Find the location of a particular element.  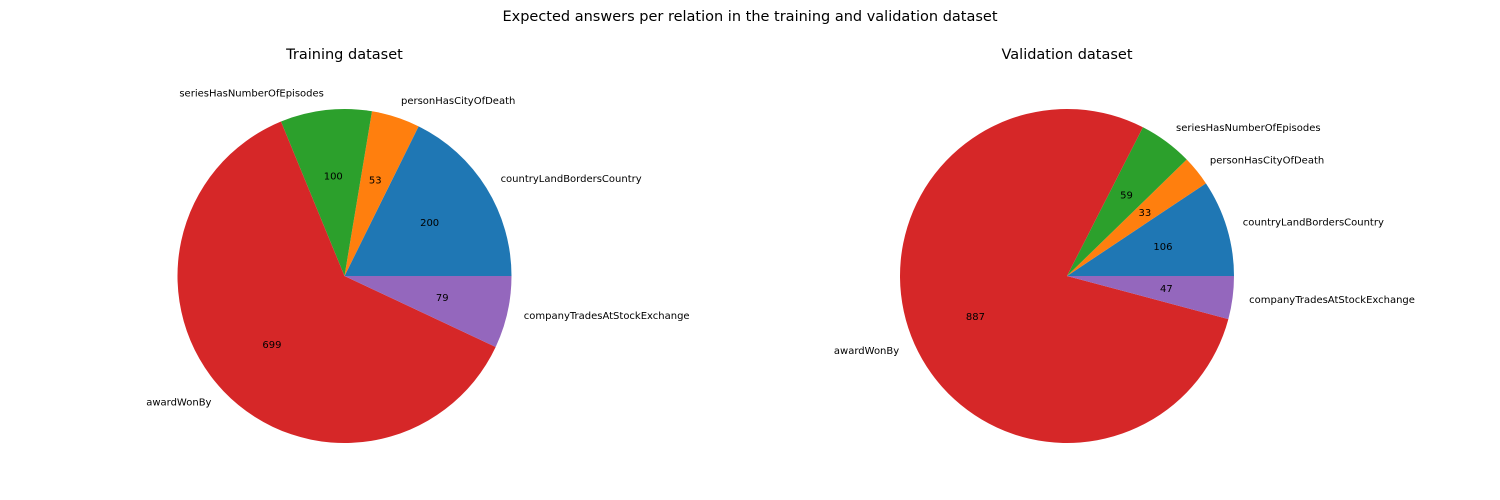

pie-slice-training-person-has-city-of-death is located at coordinates (381, 193).